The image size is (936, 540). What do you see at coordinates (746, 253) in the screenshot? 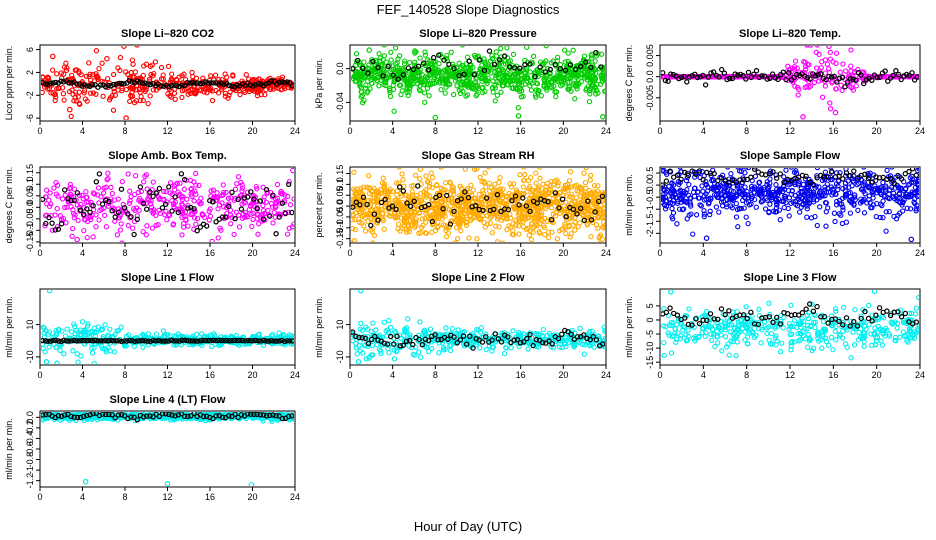
I see `x-tick-label: 8` at bounding box center [746, 253].